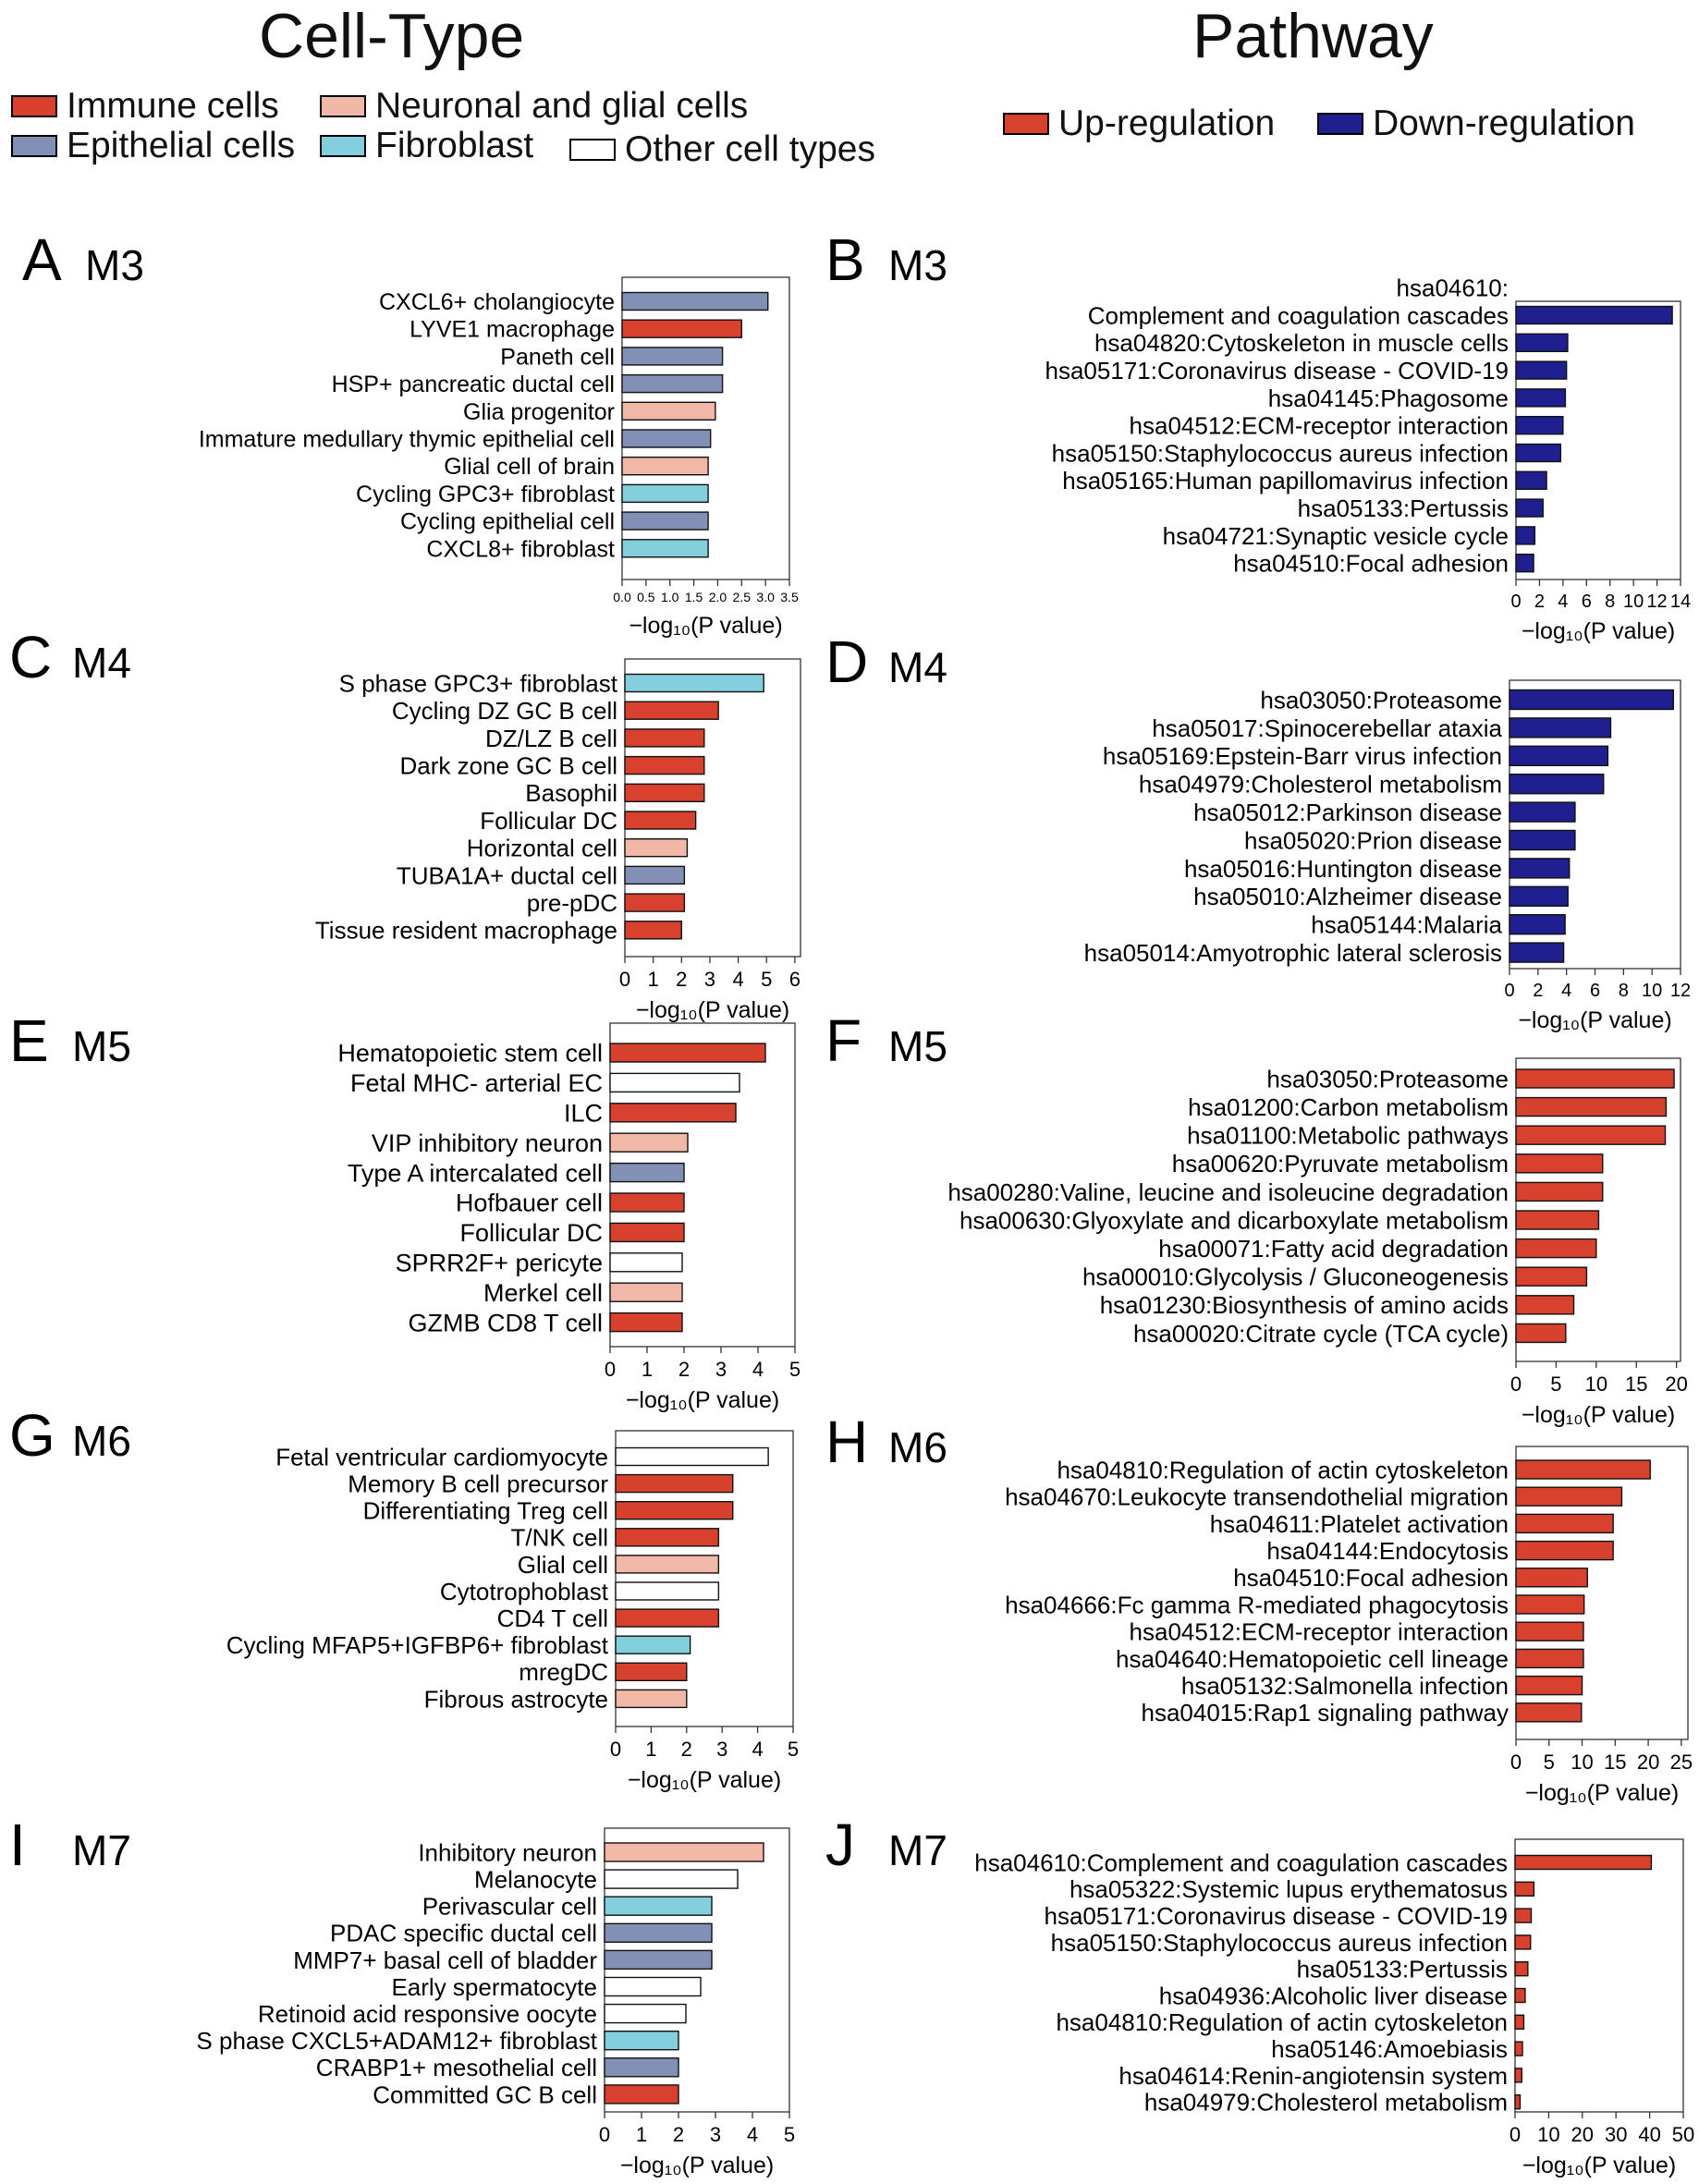  Describe the element at coordinates (504, 711) in the screenshot. I see `panel-c-category-label-1: Cycling DZ GC B cell` at that location.